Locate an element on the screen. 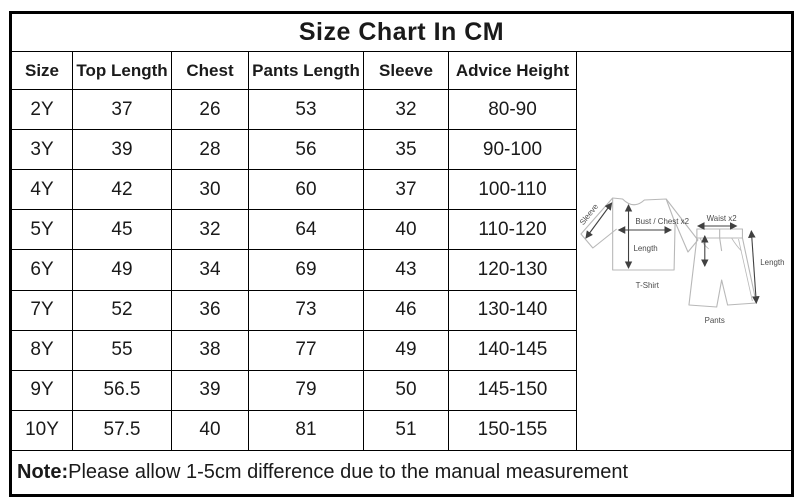 This screenshot has width=800, height=501. table-cell-size: 9Y is located at coordinates (41, 390).